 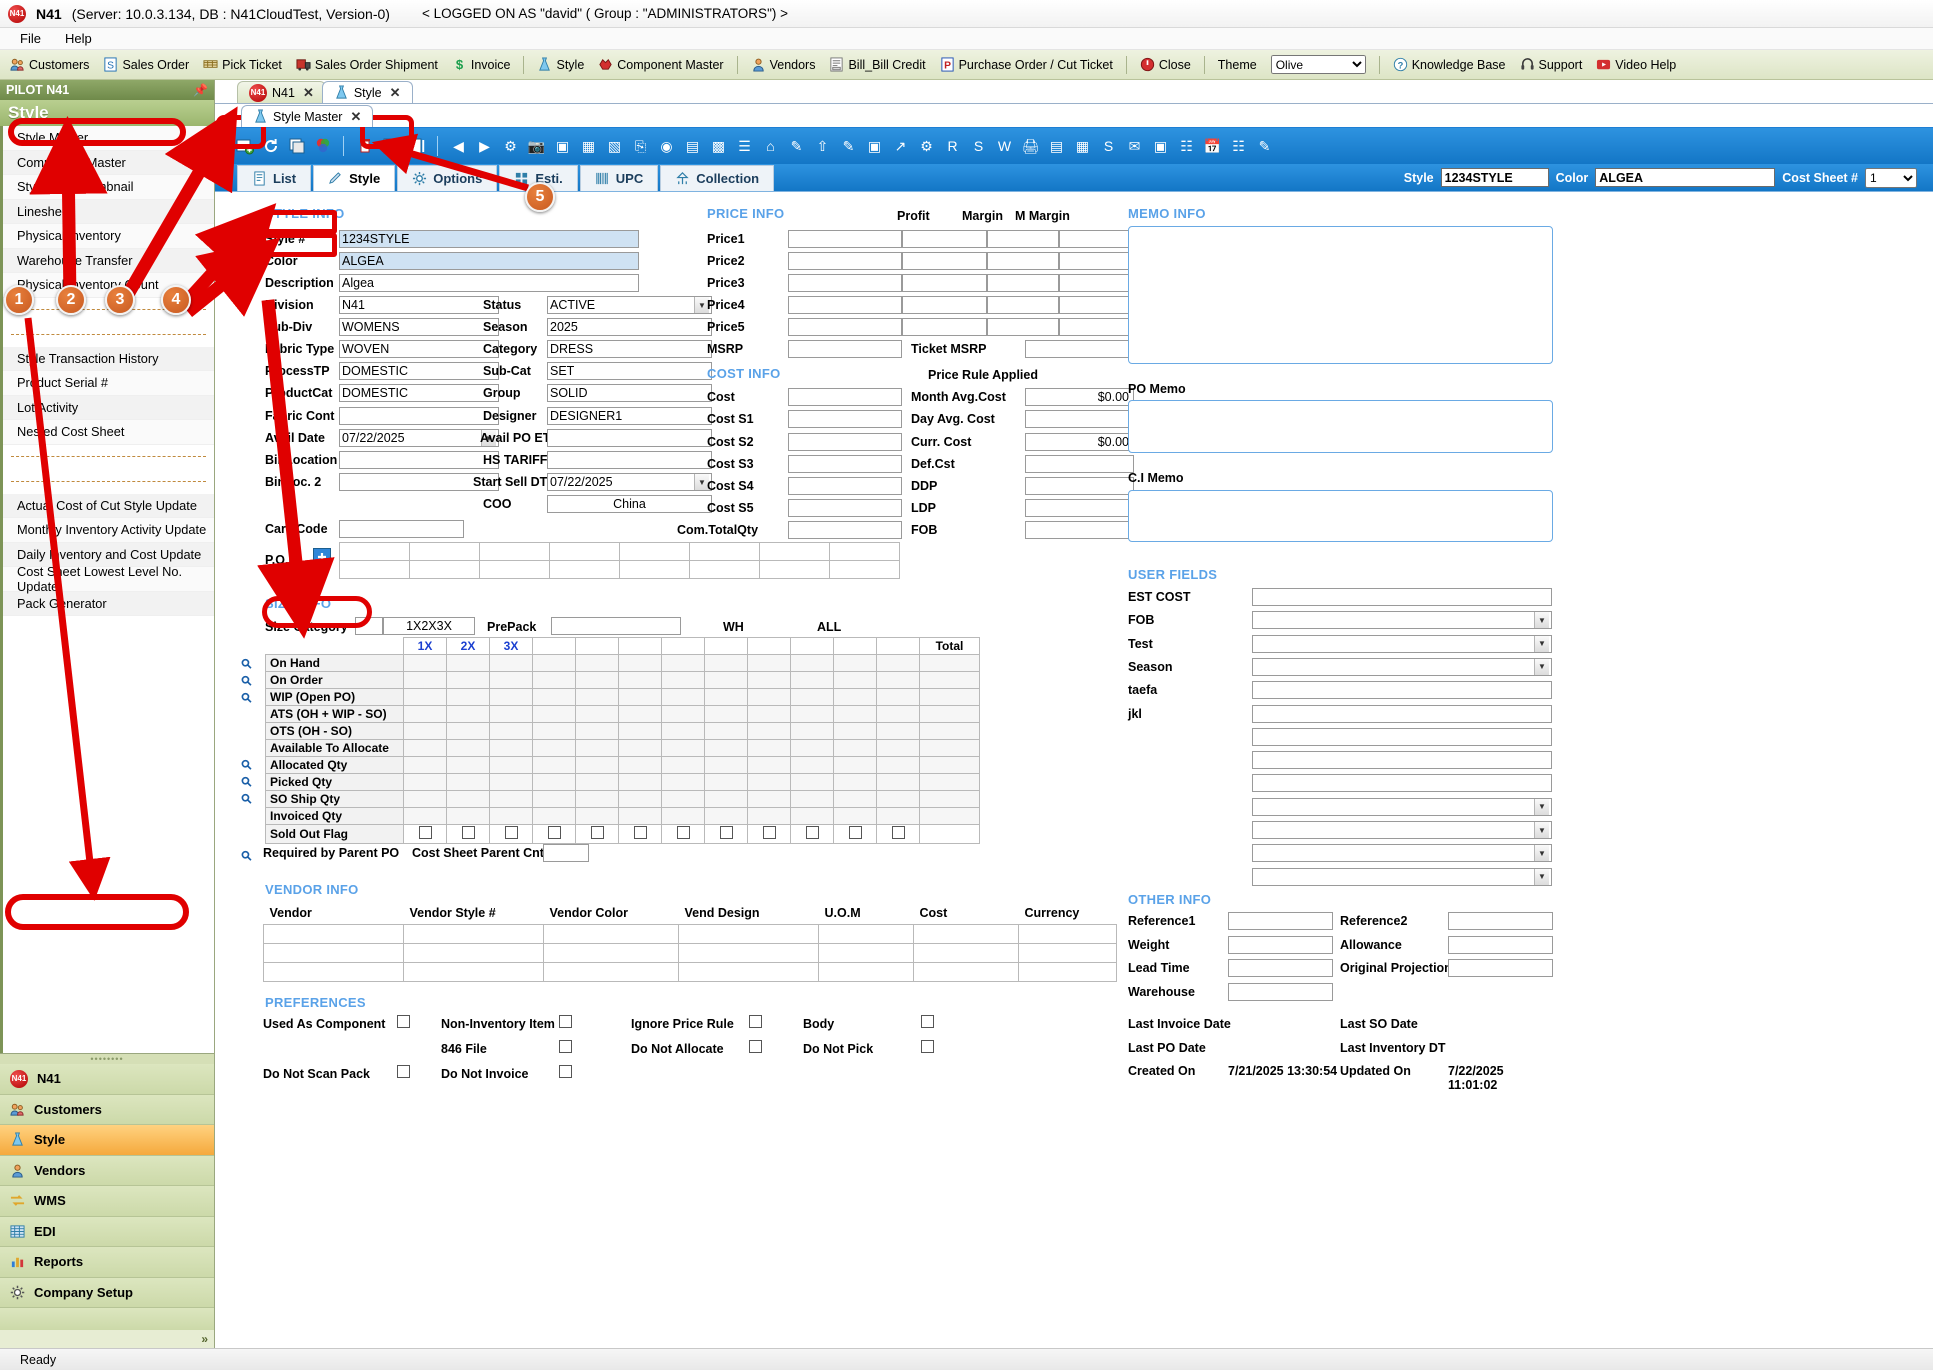 I want to click on pin-icon: 📌, so click(x=200, y=90).